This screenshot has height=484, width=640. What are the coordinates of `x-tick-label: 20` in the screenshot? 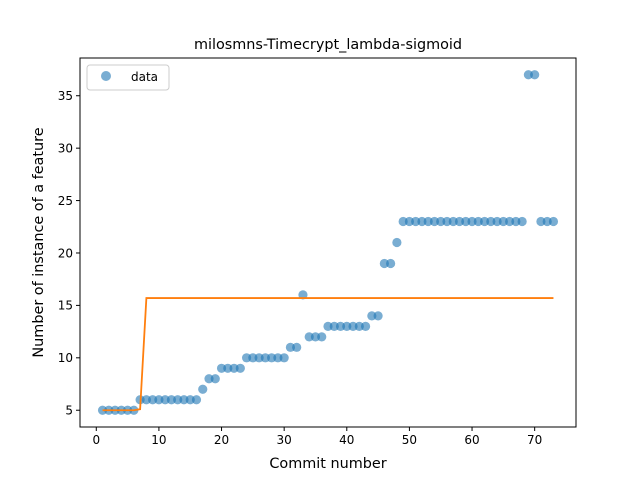 It's located at (221, 440).